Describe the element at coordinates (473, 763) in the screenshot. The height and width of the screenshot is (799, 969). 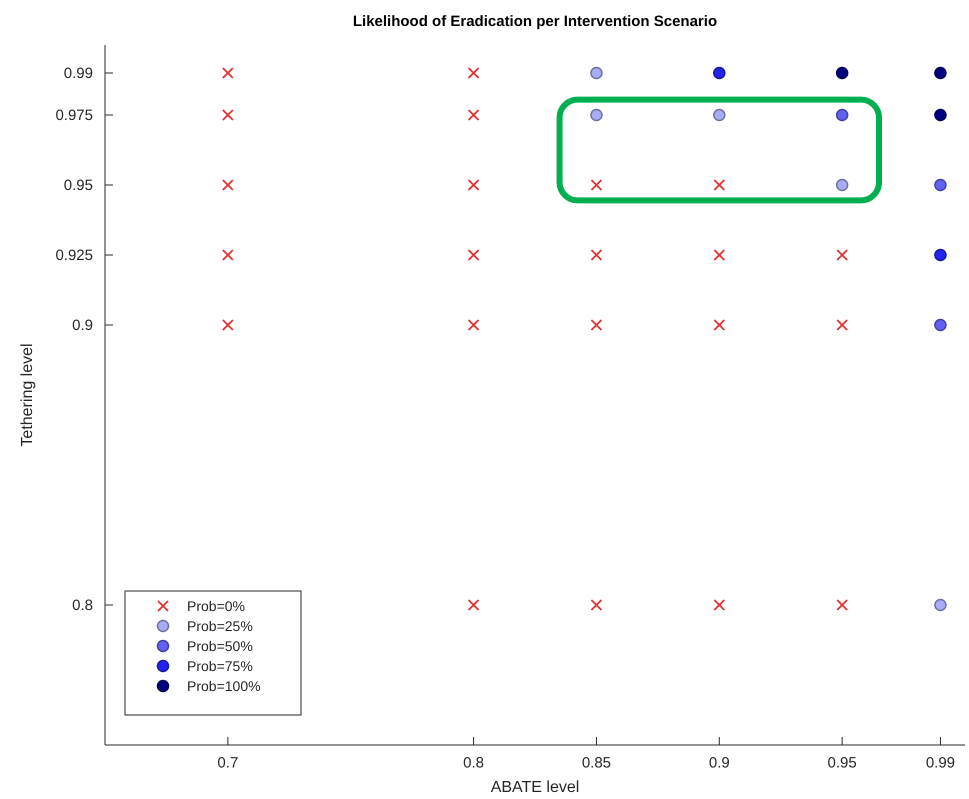
I see `x-tick-label: 0.8` at that location.